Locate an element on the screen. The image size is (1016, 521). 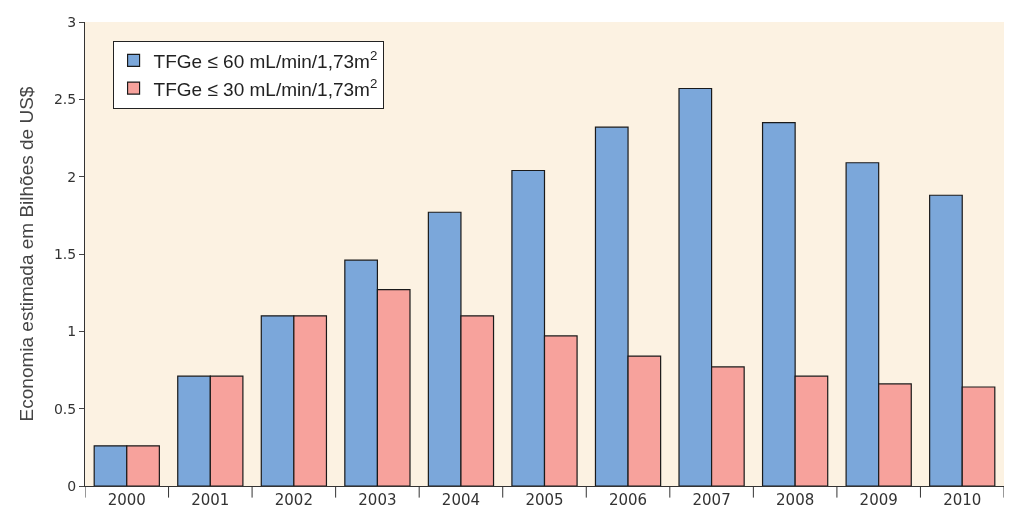
y-tick-label: 0 is located at coordinates (72, 485).